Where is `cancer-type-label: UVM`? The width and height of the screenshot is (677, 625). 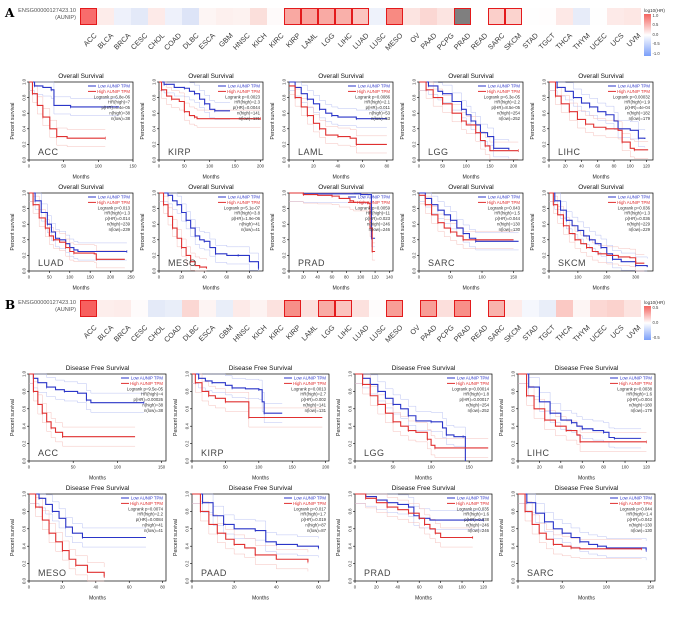 cancer-type-label: UVM is located at coordinates (633, 40).